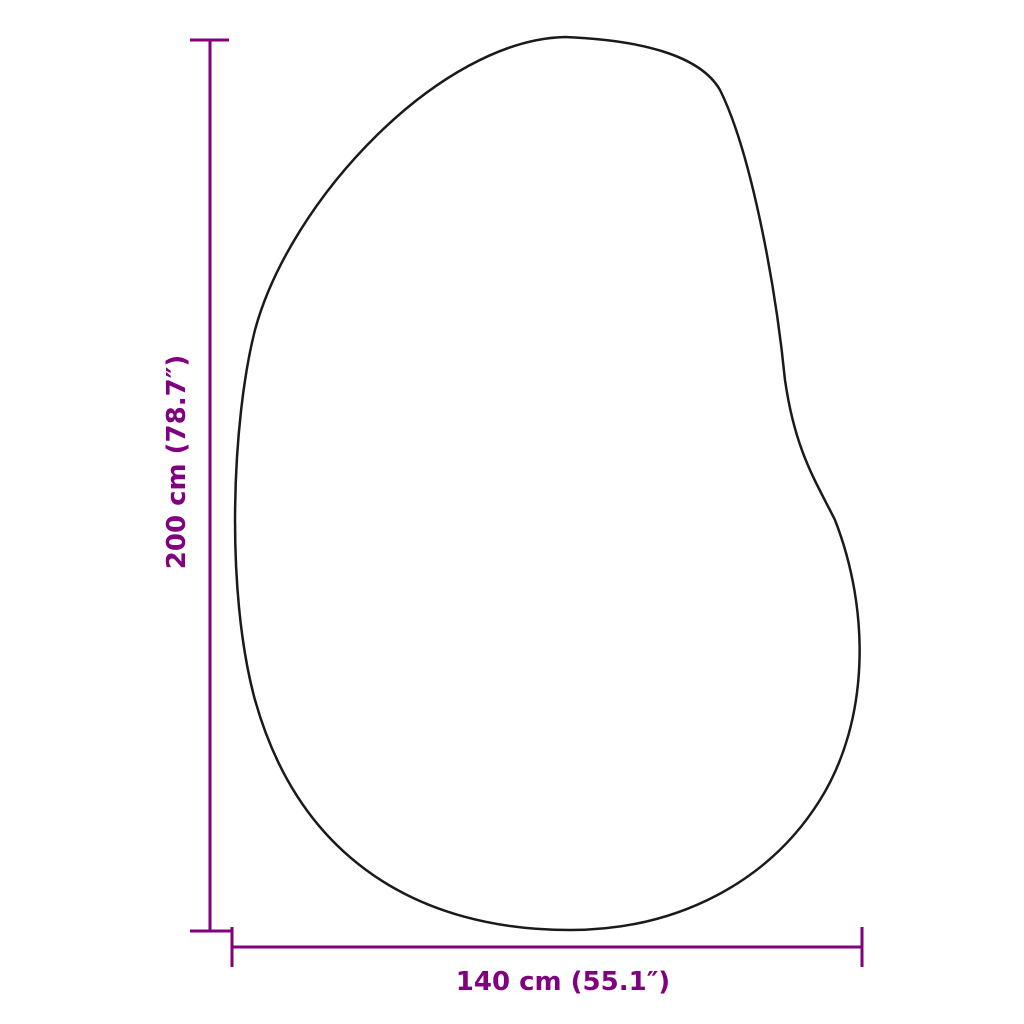 This screenshot has height=1024, width=1024. What do you see at coordinates (563, 982) in the screenshot?
I see `width-label: 140 cm (55.1″)` at bounding box center [563, 982].